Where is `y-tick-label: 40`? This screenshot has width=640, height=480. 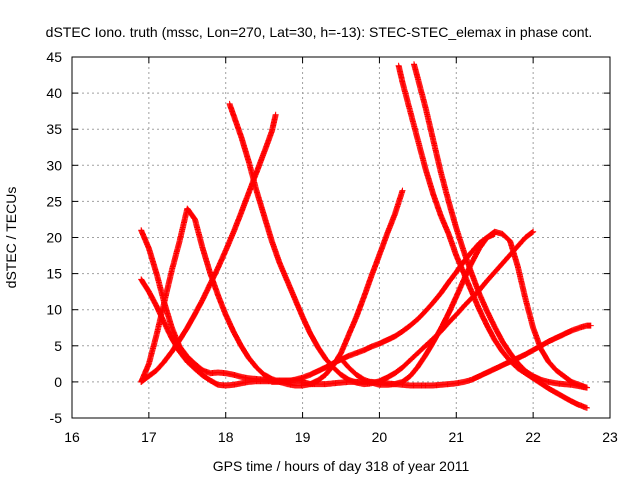
y-tick-label: 40 is located at coordinates (54, 93).